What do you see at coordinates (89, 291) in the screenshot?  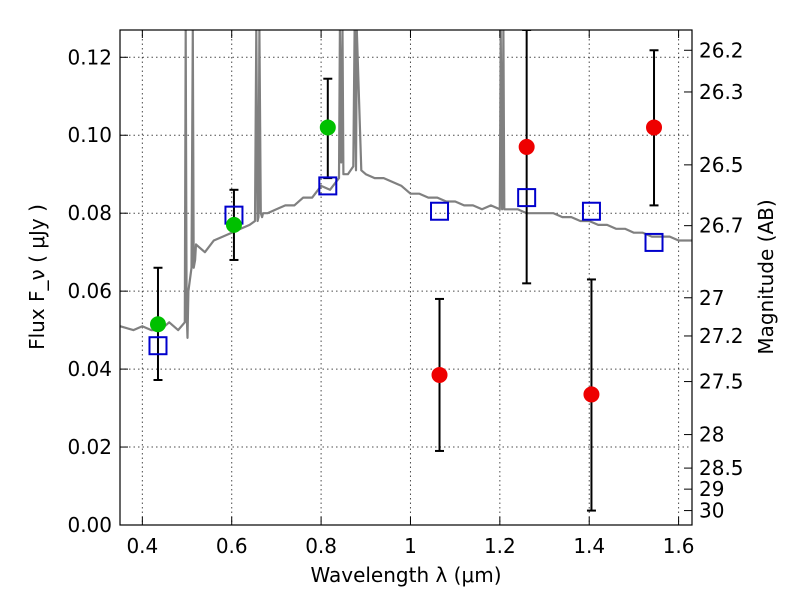 I see `y-tick-label: 0.06` at bounding box center [89, 291].